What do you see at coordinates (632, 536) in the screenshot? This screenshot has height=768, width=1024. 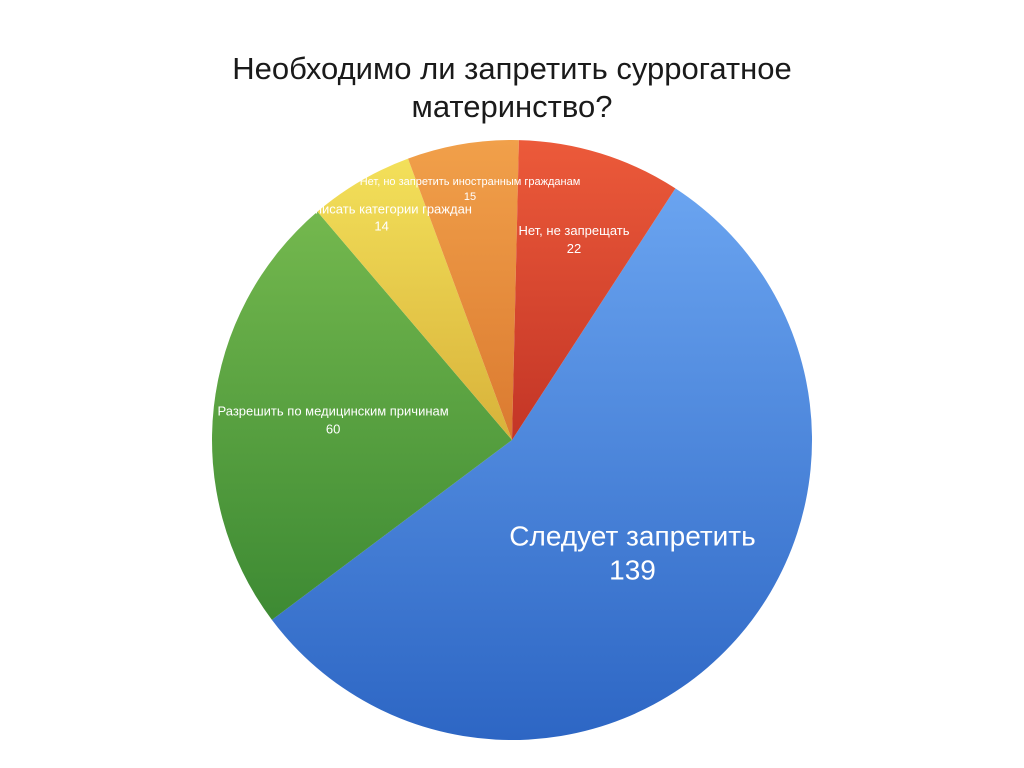 I see `slice-label-1: Следует запретить` at bounding box center [632, 536].